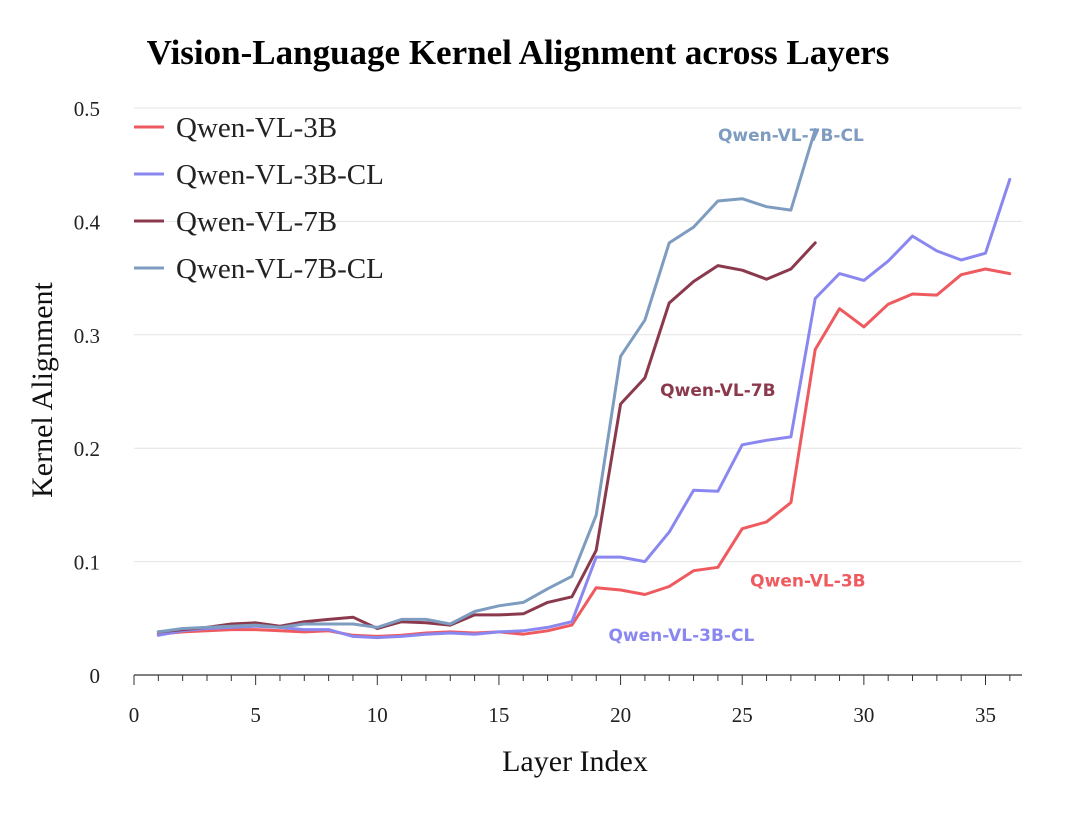  I want to click on y-tick-label: 0.2, so click(87, 449).